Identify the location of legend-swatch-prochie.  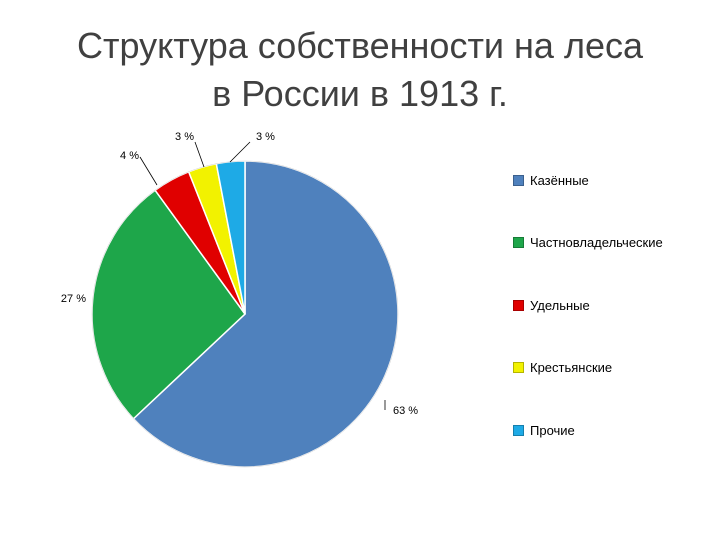
(518, 430).